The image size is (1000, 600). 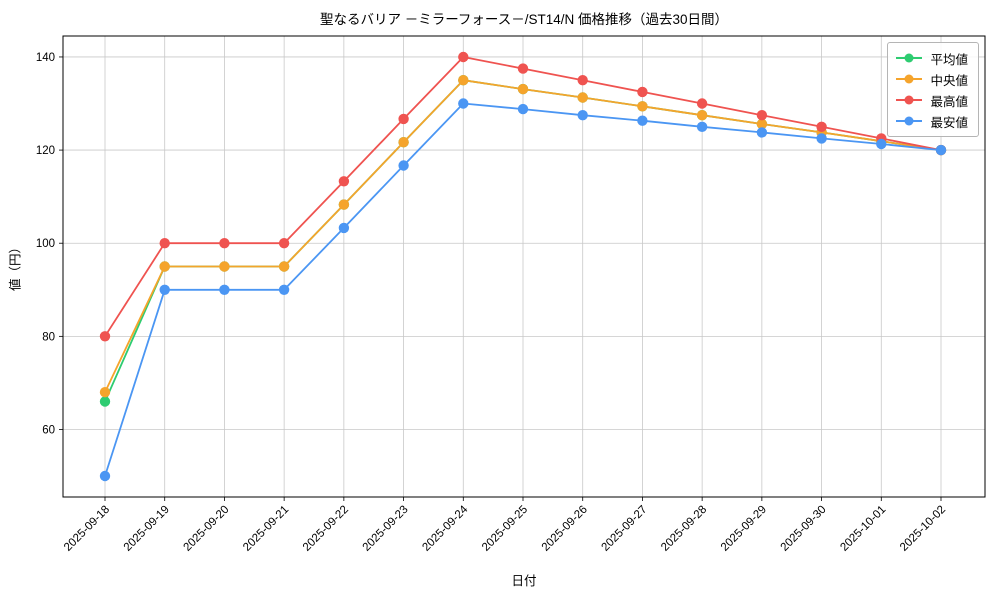 I want to click on x-tick-label: 2025-09-26, so click(x=565, y=529).